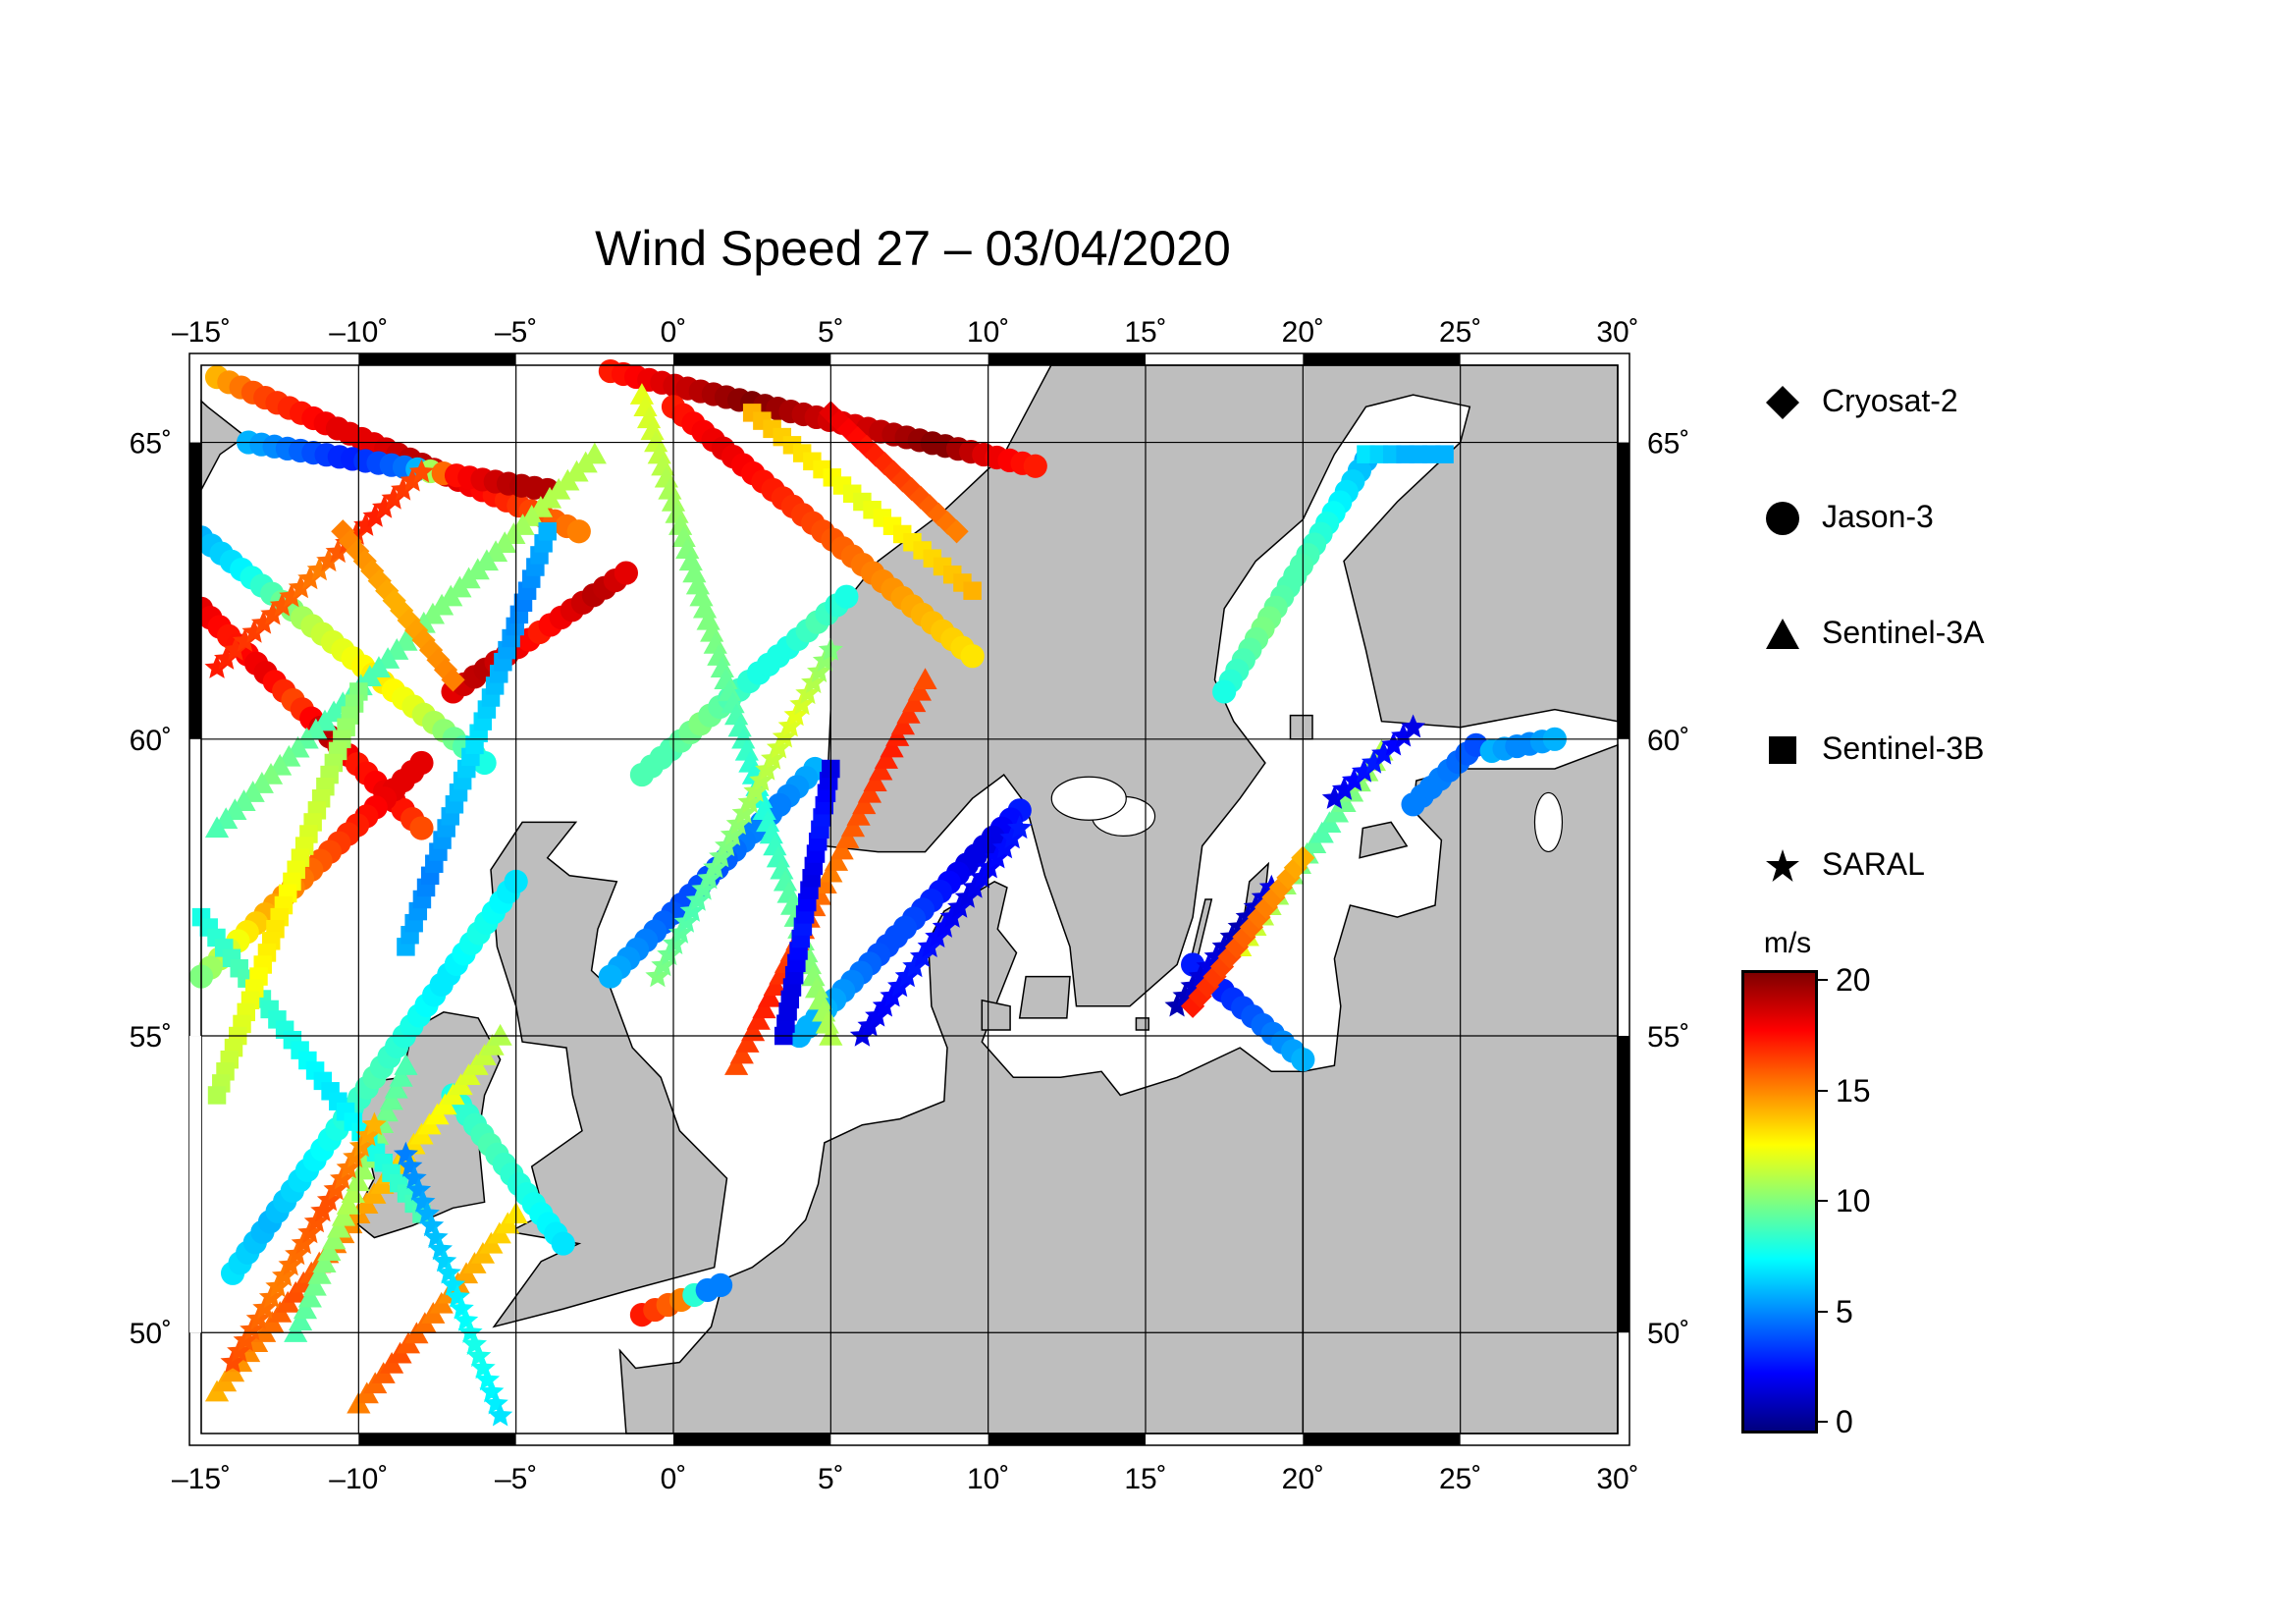 This screenshot has height=1623, width=2296. What do you see at coordinates (151, 1334) in the screenshot?
I see `lat-tick-label-left: 50˚` at bounding box center [151, 1334].